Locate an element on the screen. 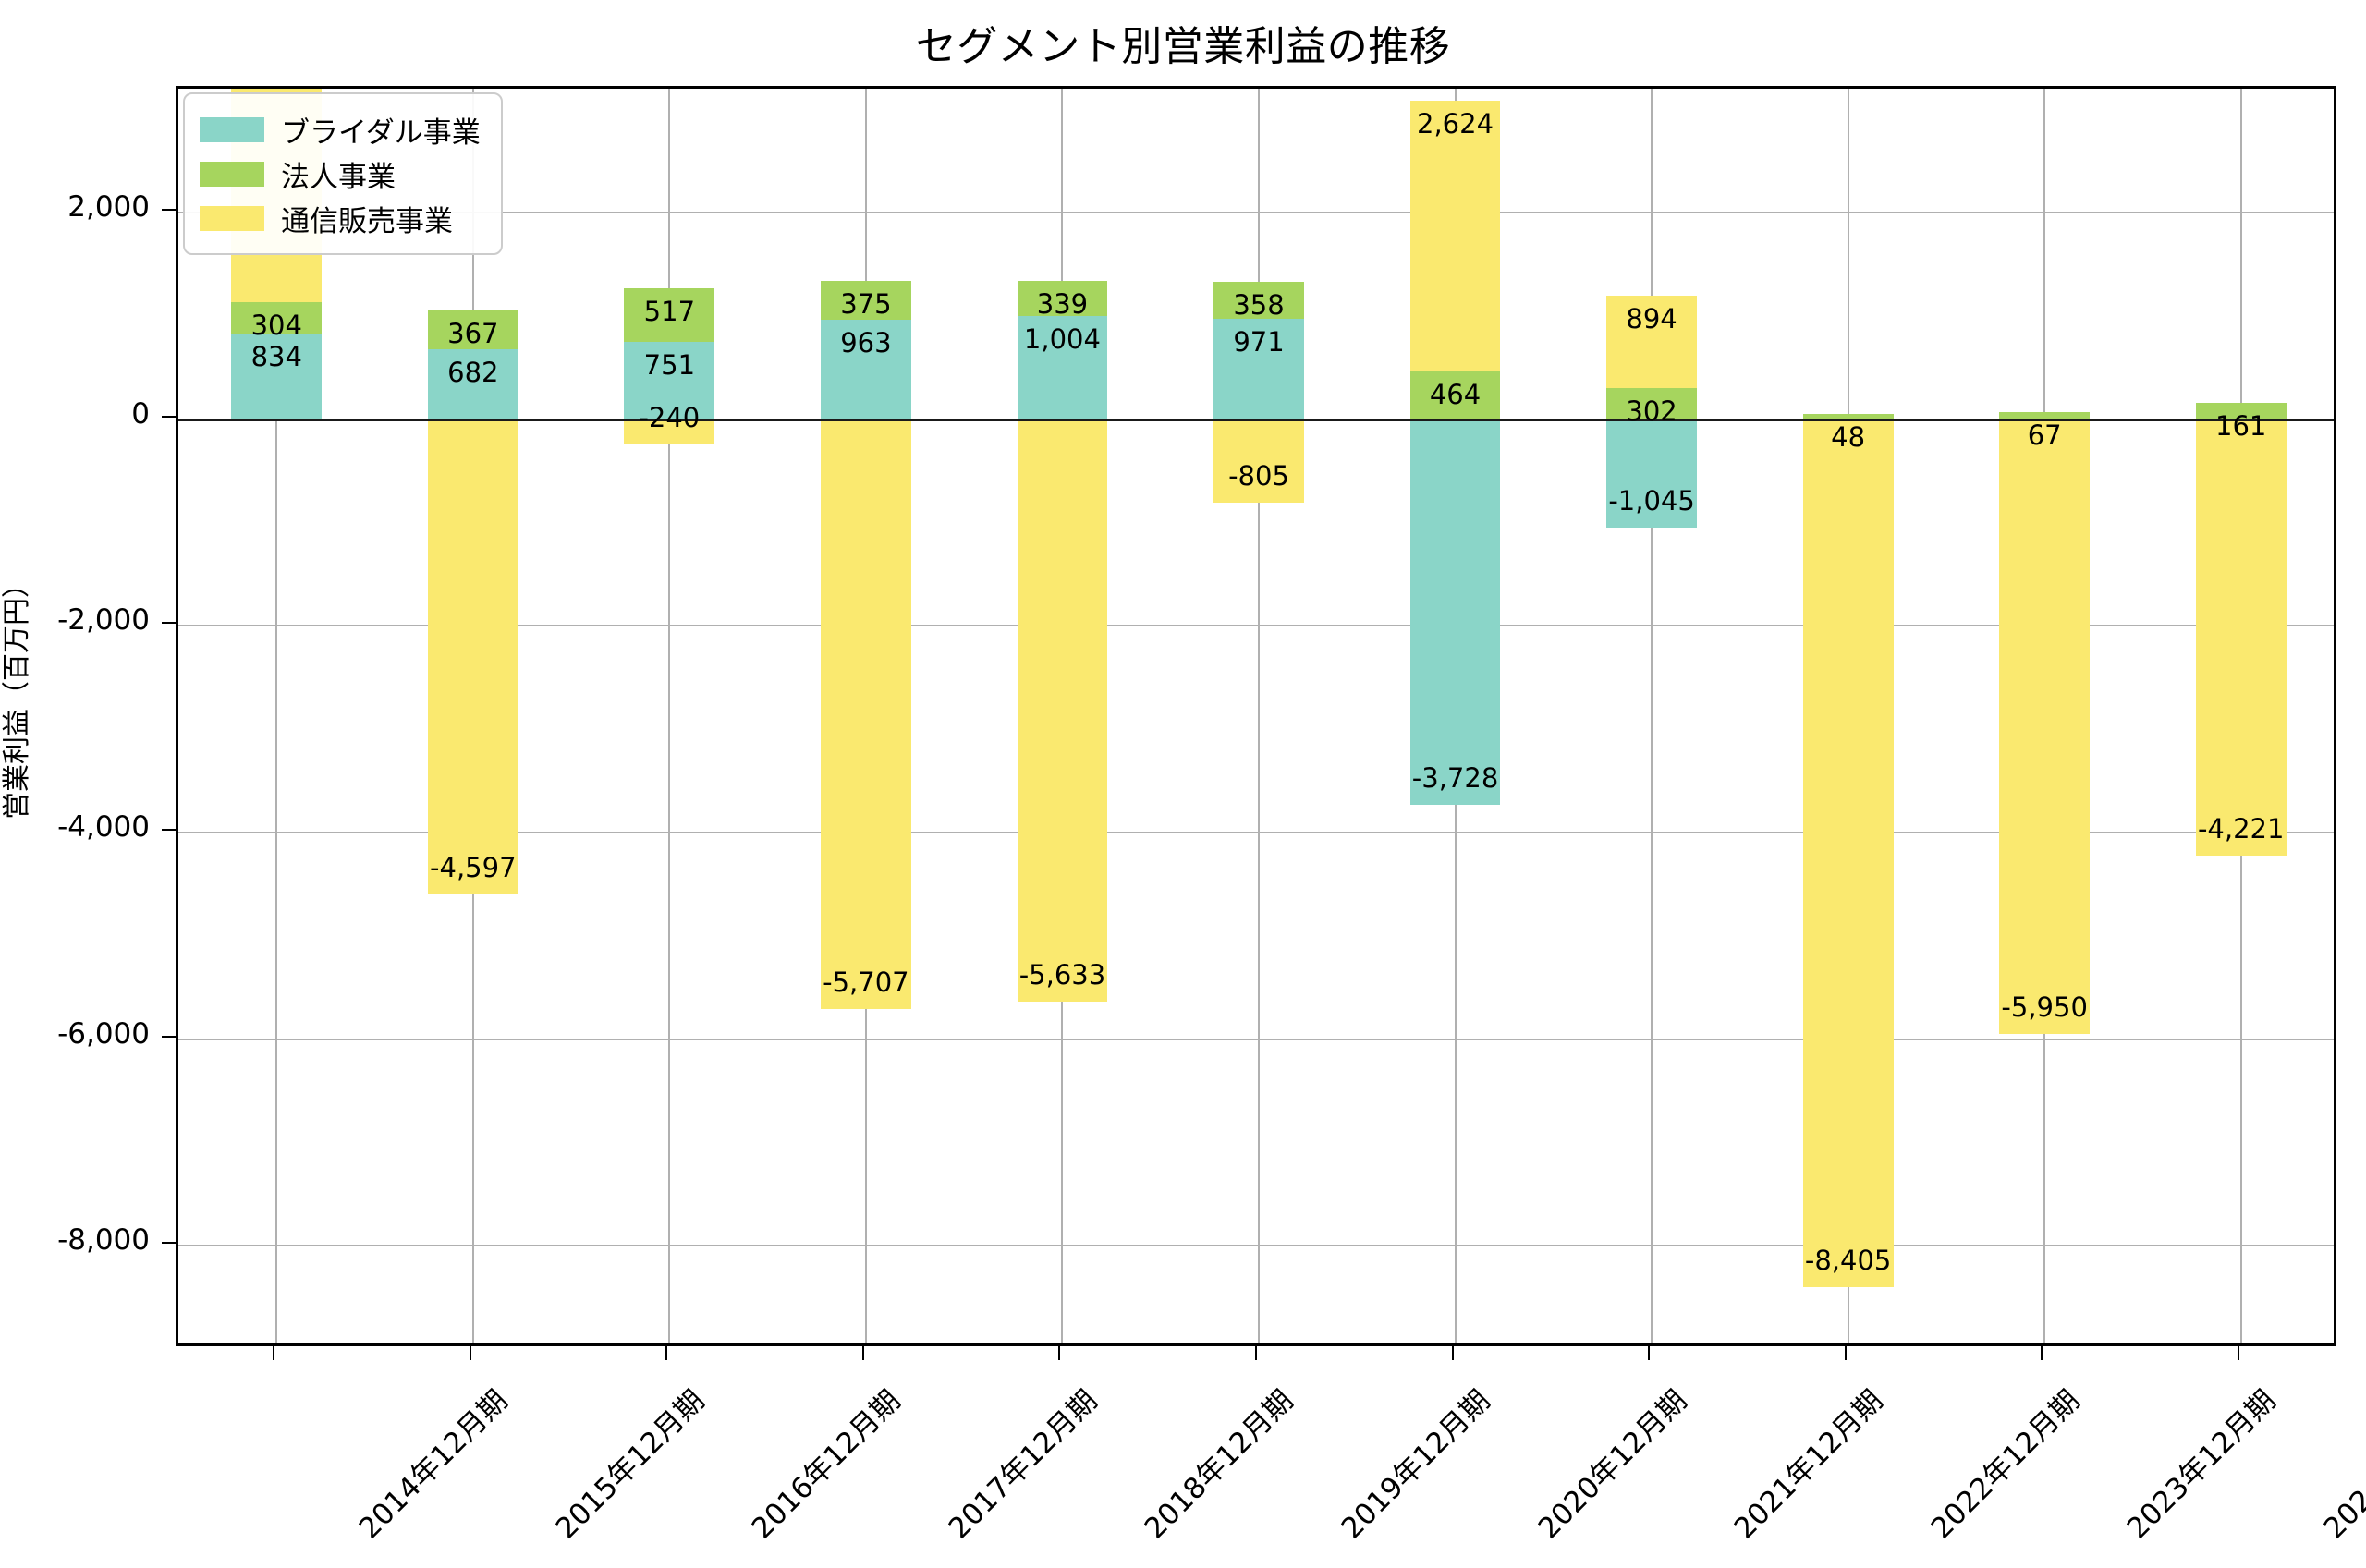 Image resolution: width=2366 pixels, height=1568 pixels. chart-legend: ブライダル事業 法人事業 通信販売事業 is located at coordinates (343, 173).